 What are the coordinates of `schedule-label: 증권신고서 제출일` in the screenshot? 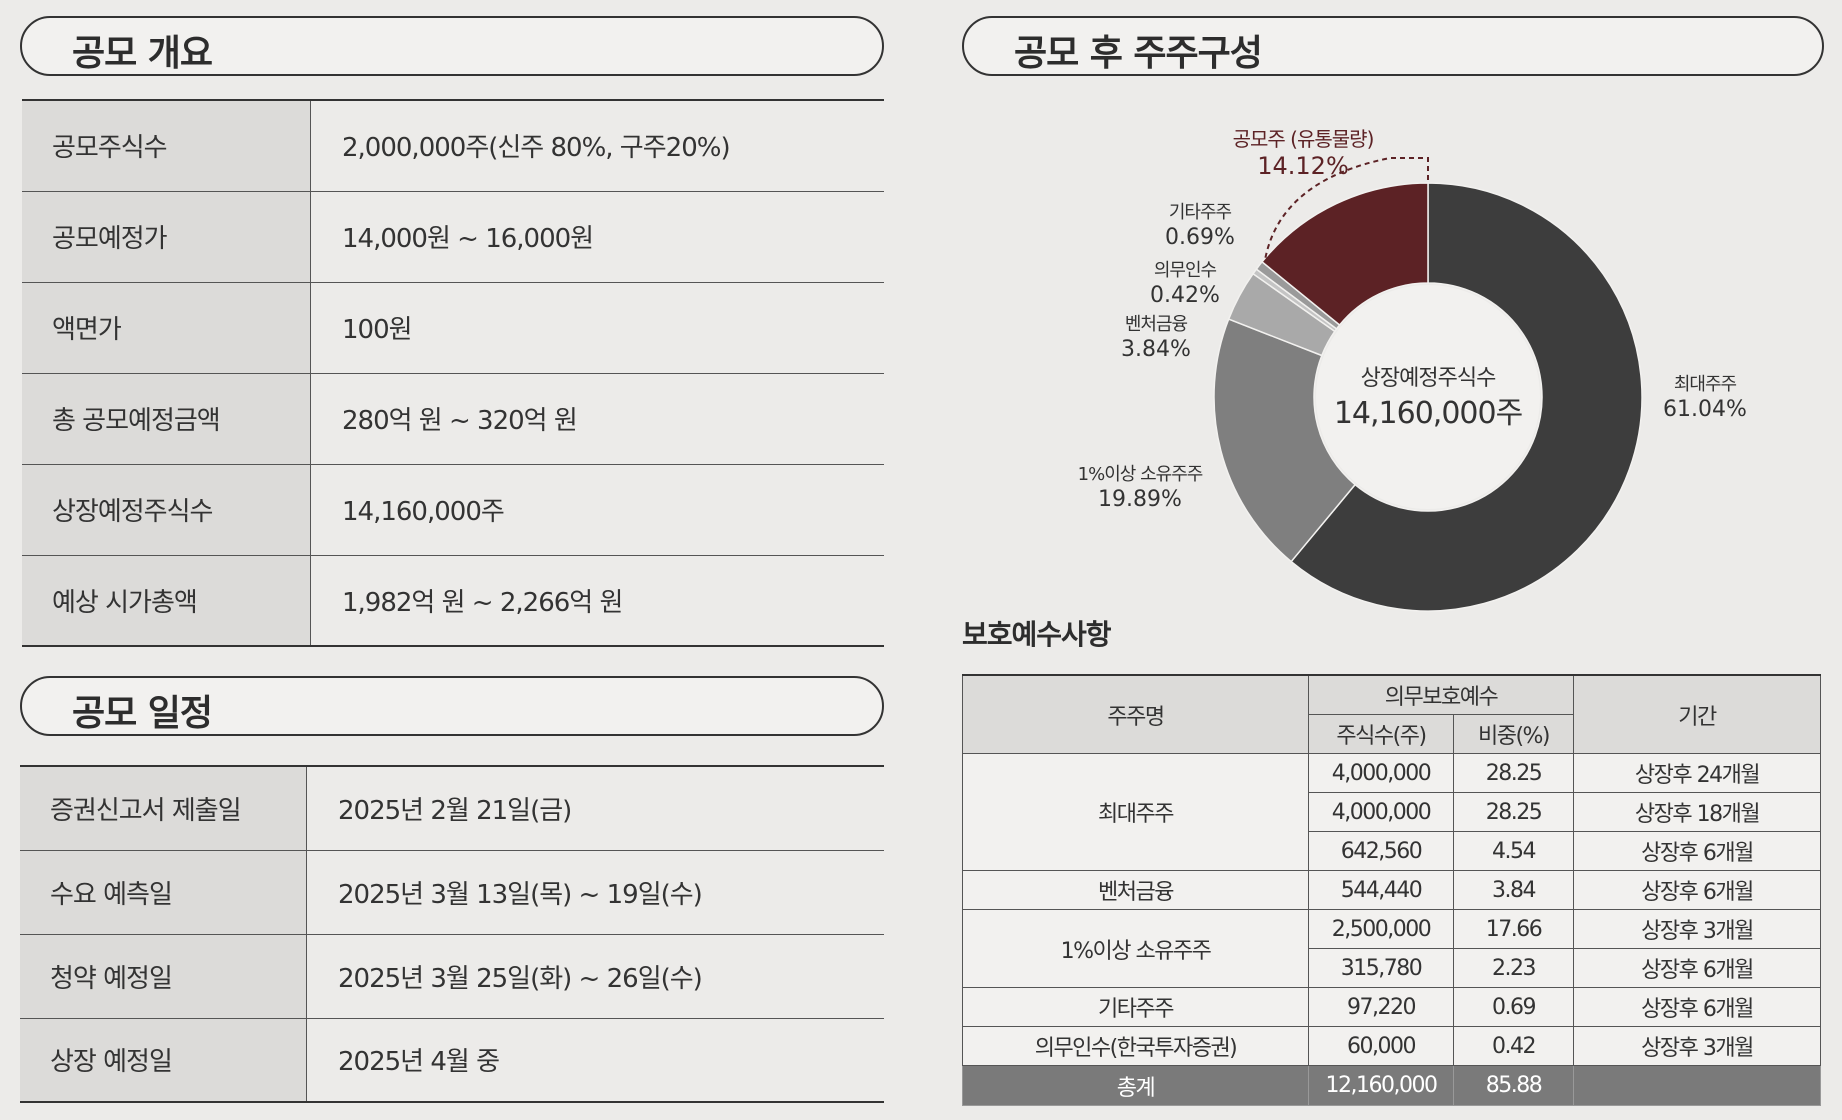 It's located at (163, 808).